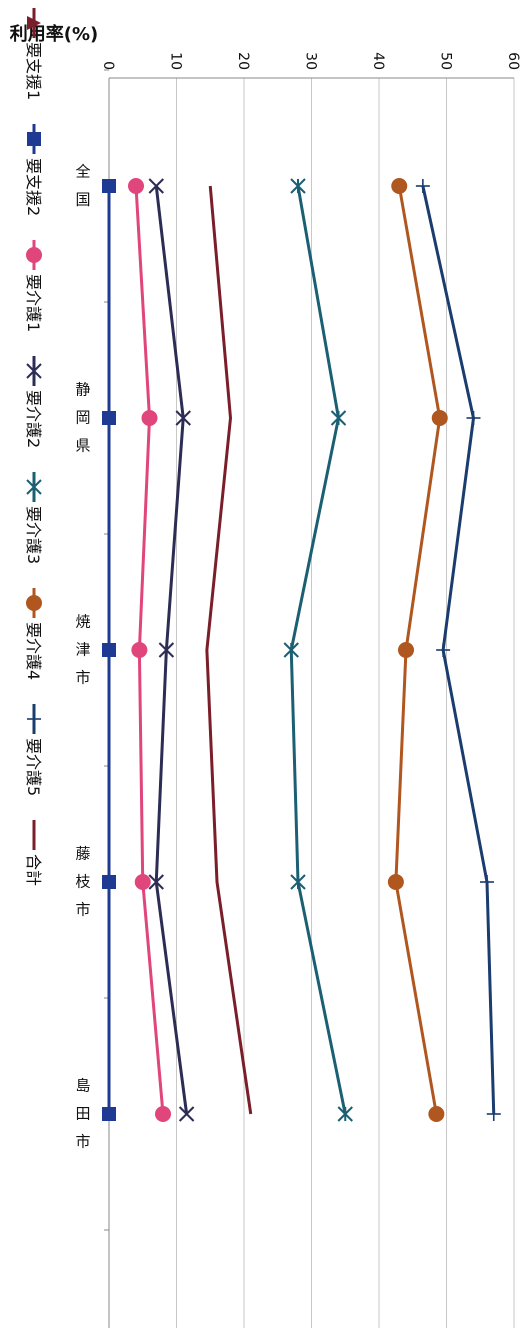 Image resolution: width=529 pixels, height=1329 pixels. I want to click on legend-label: 要支援2, so click(33, 187).